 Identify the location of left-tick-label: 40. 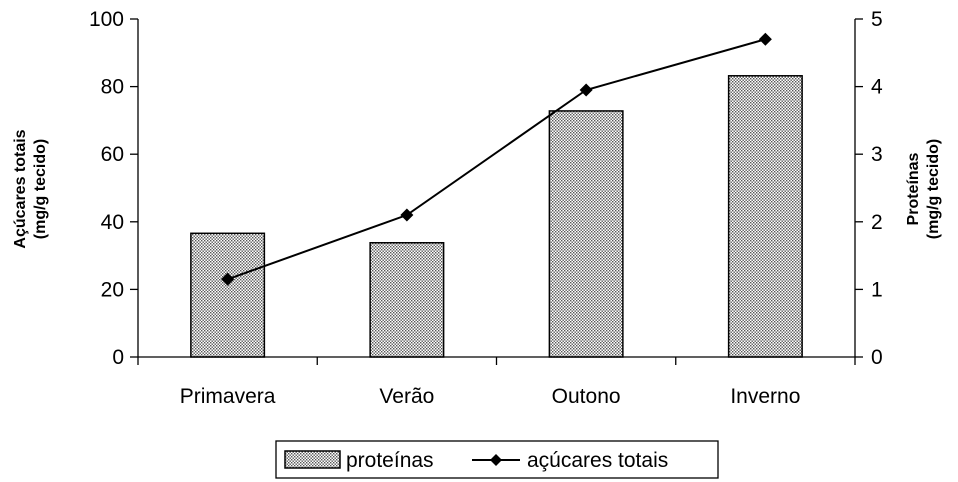
(112, 222).